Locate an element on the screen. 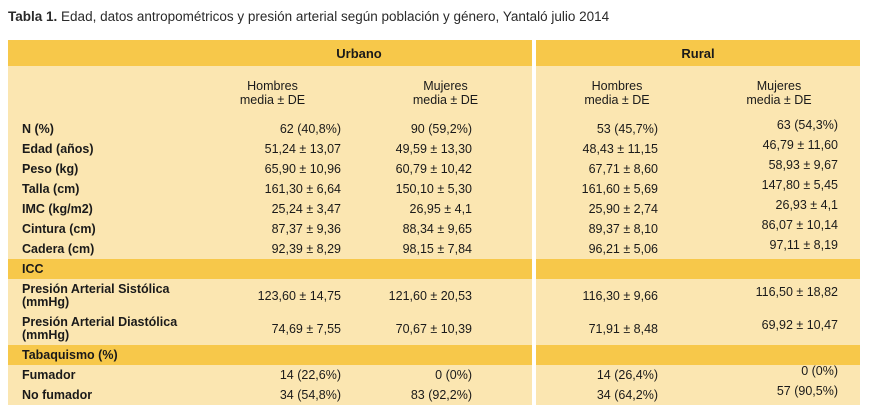 The height and width of the screenshot is (416, 869). row-label: Cadera (cm) is located at coordinates (58, 248).